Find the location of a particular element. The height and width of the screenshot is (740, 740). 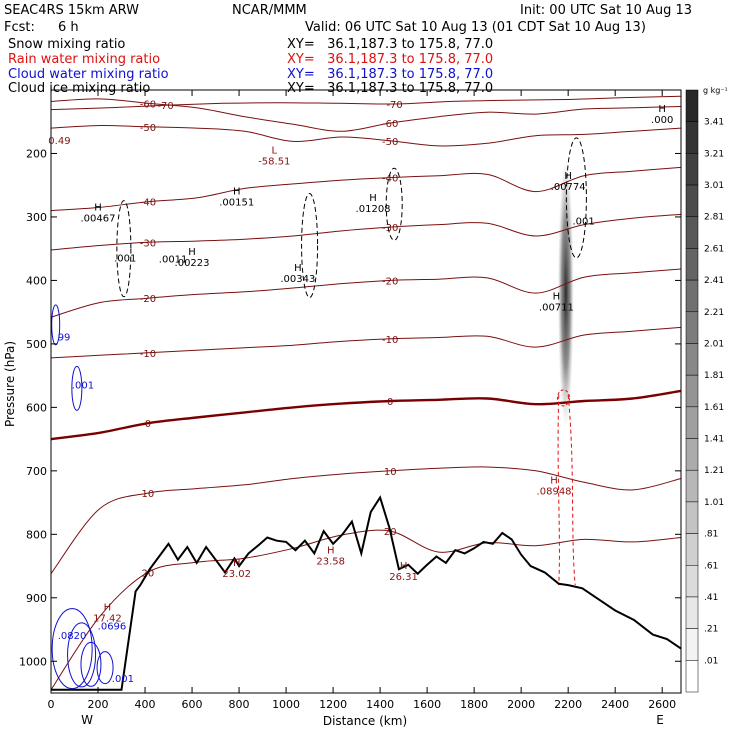

field-rain-name: Rain water mixing ratio is located at coordinates (84, 59).